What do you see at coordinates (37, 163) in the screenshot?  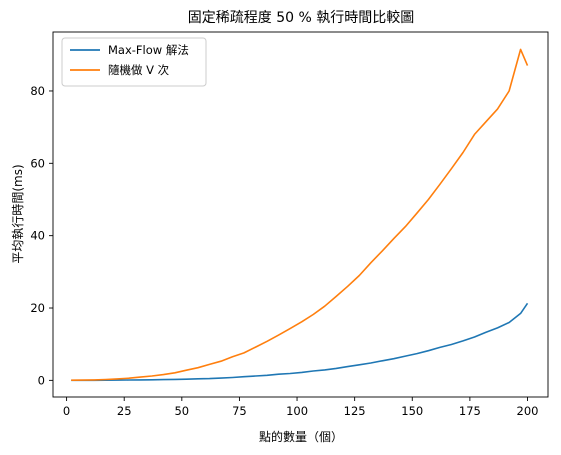 I see `y-tick-label: 60` at bounding box center [37, 163].